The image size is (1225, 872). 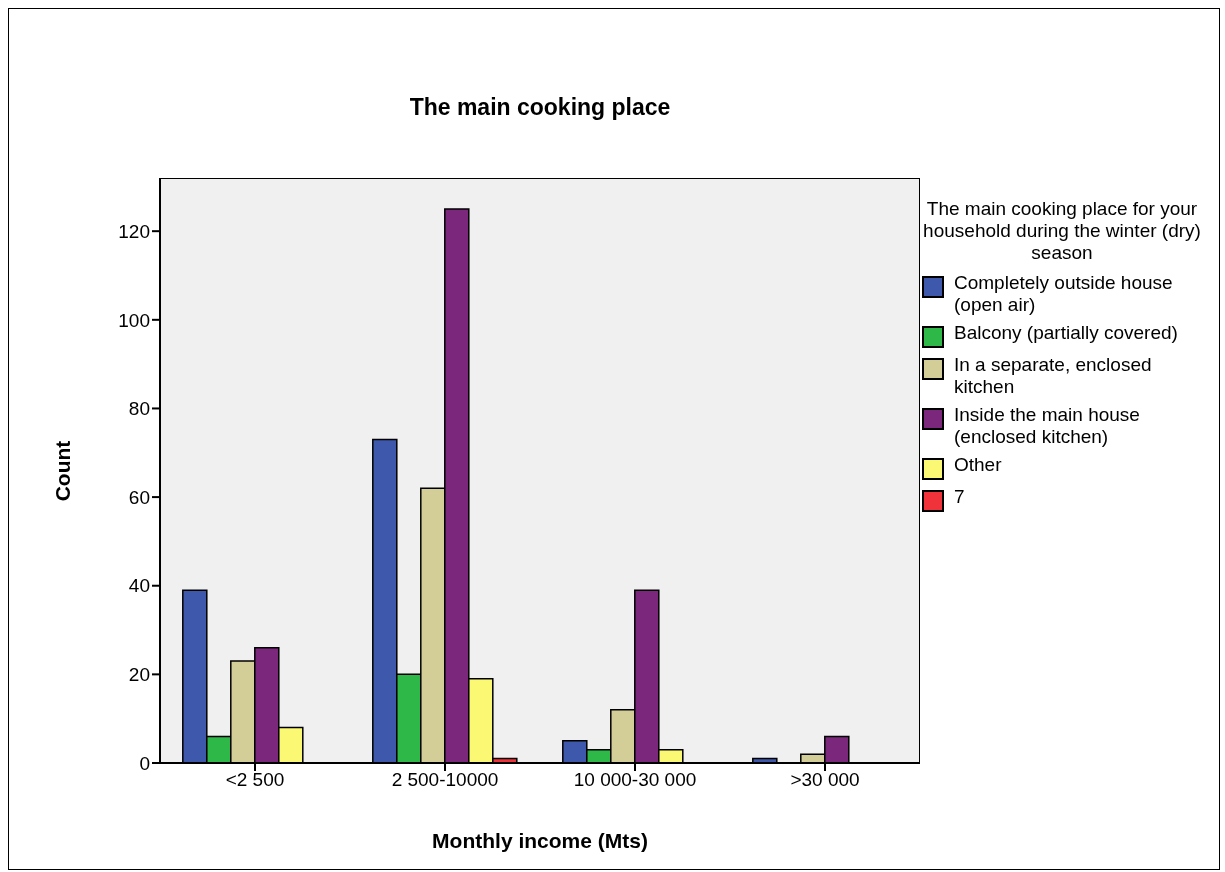 I want to click on legend-label: Completely outside house (open air), so click(x=1064, y=293).